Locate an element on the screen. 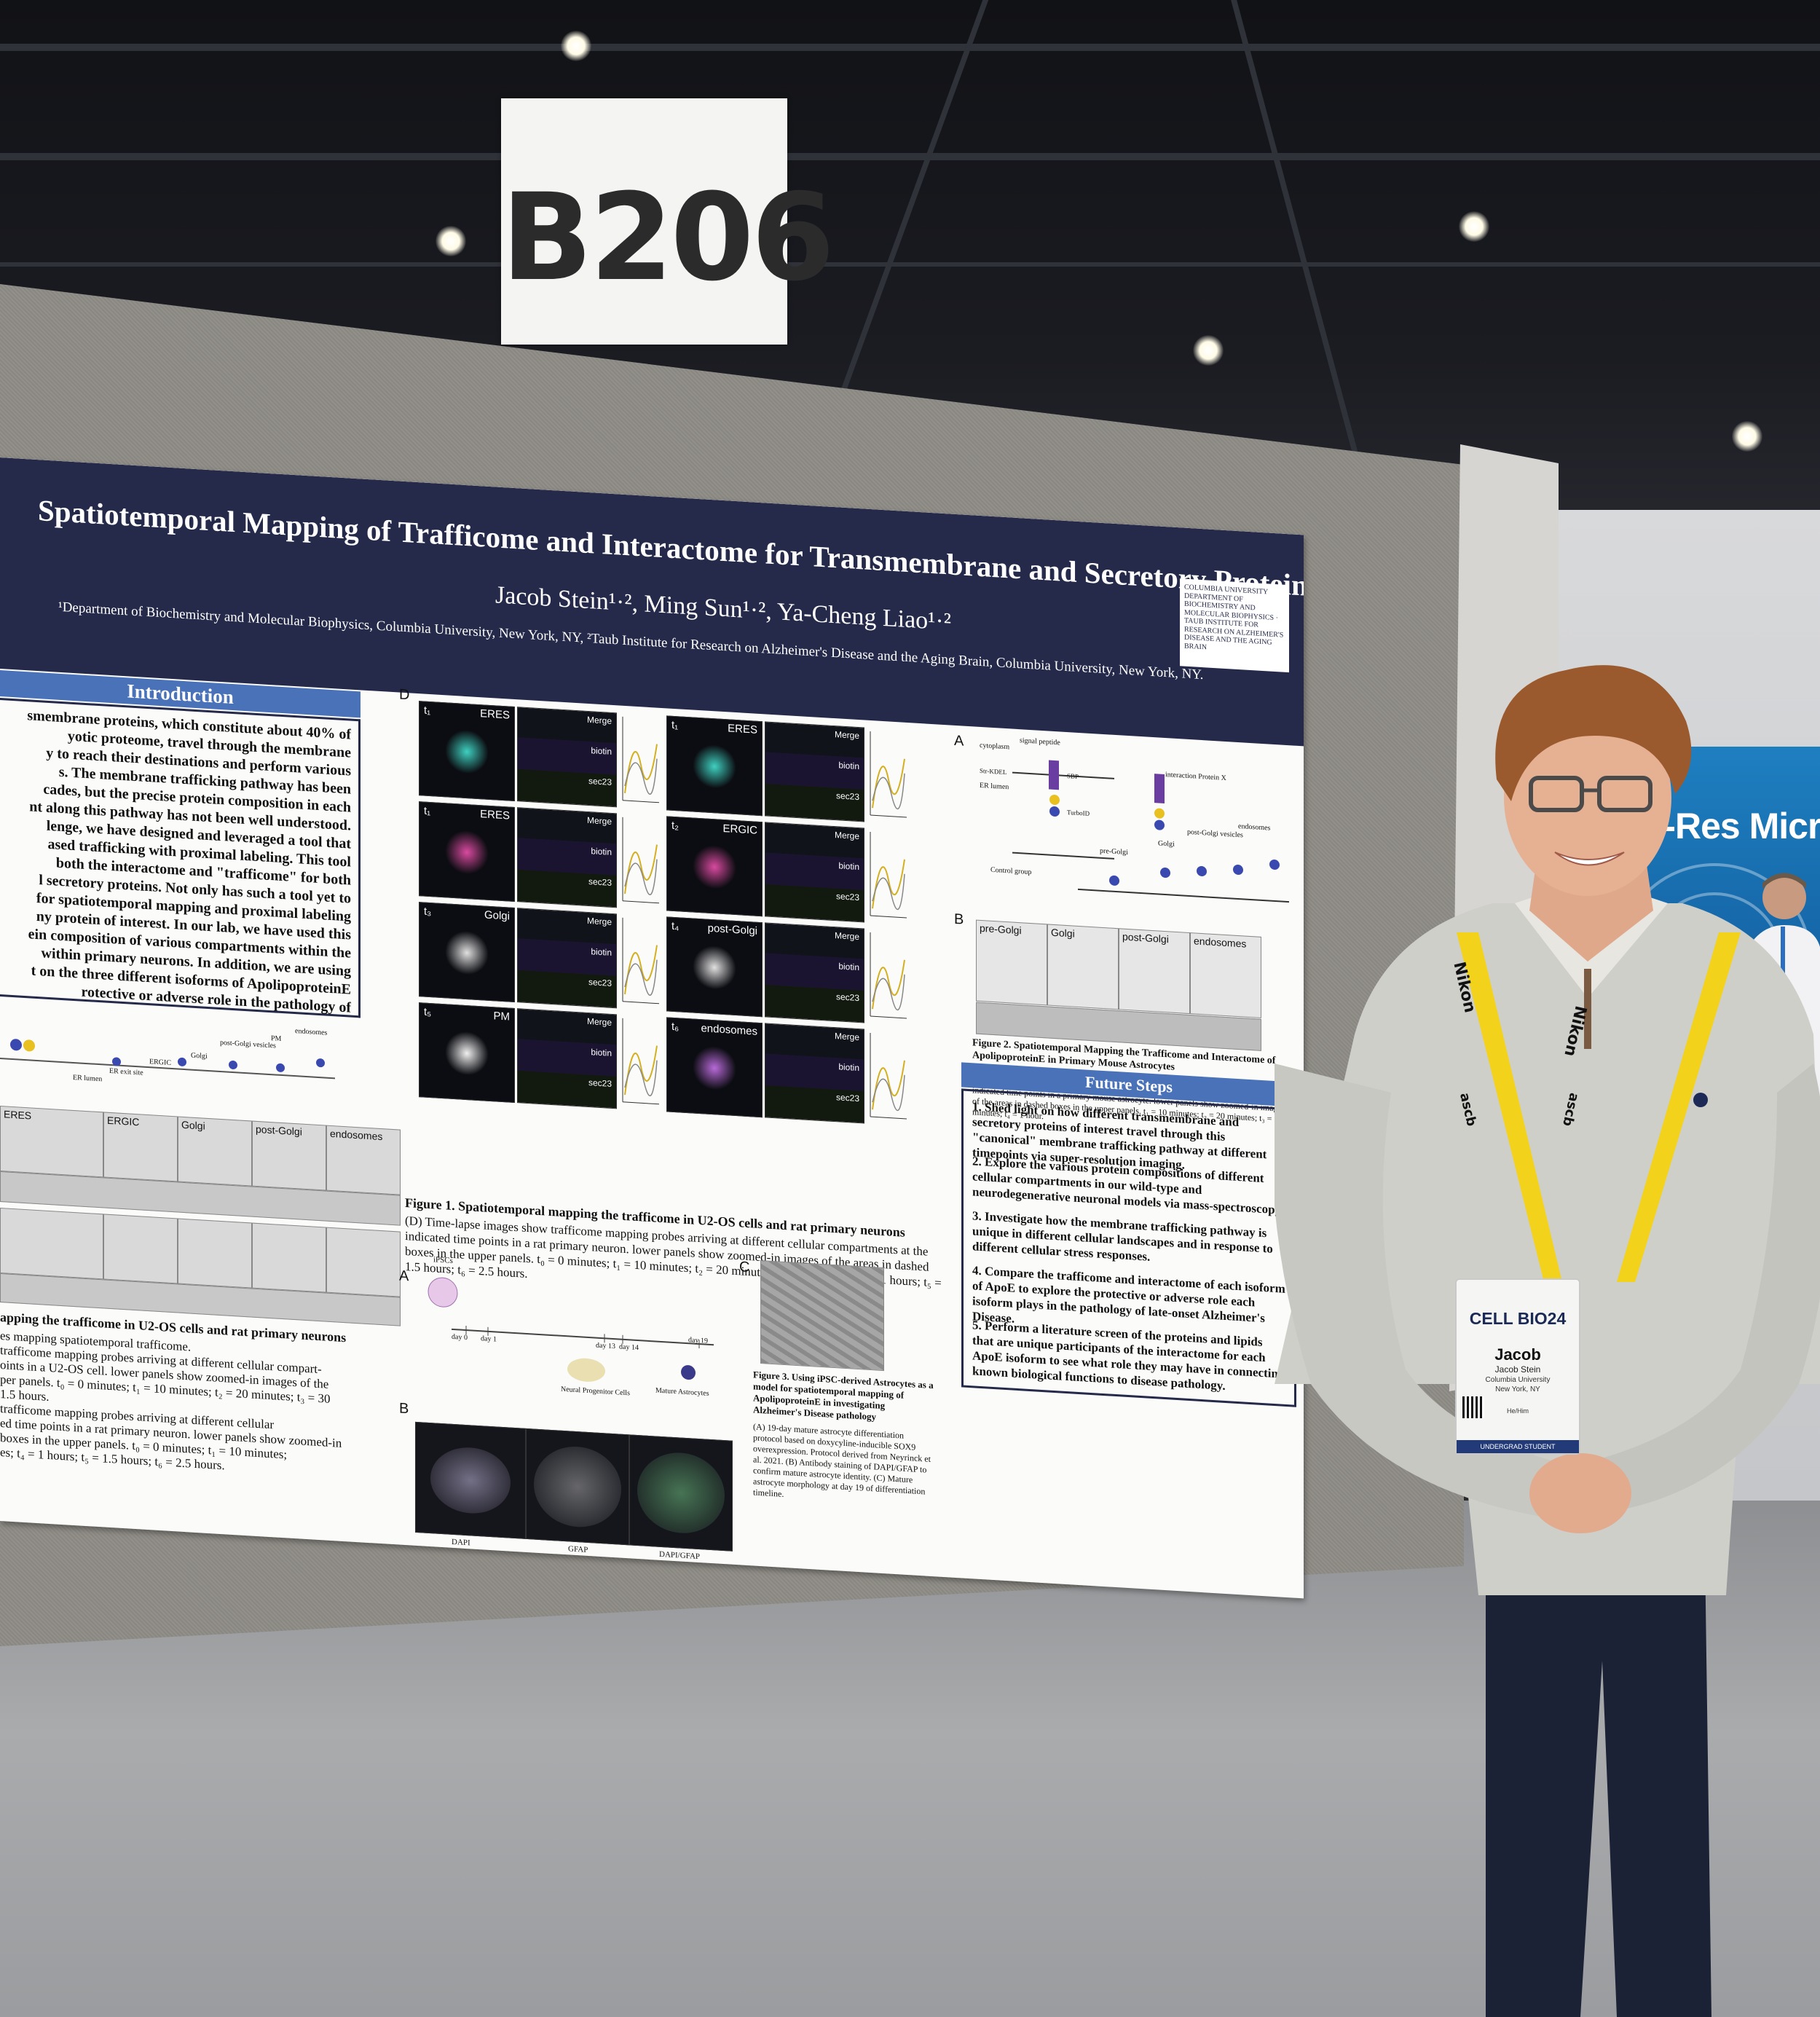 The height and width of the screenshot is (2017, 1820). microscopy-panel: ERGIC is located at coordinates (140, 1147).